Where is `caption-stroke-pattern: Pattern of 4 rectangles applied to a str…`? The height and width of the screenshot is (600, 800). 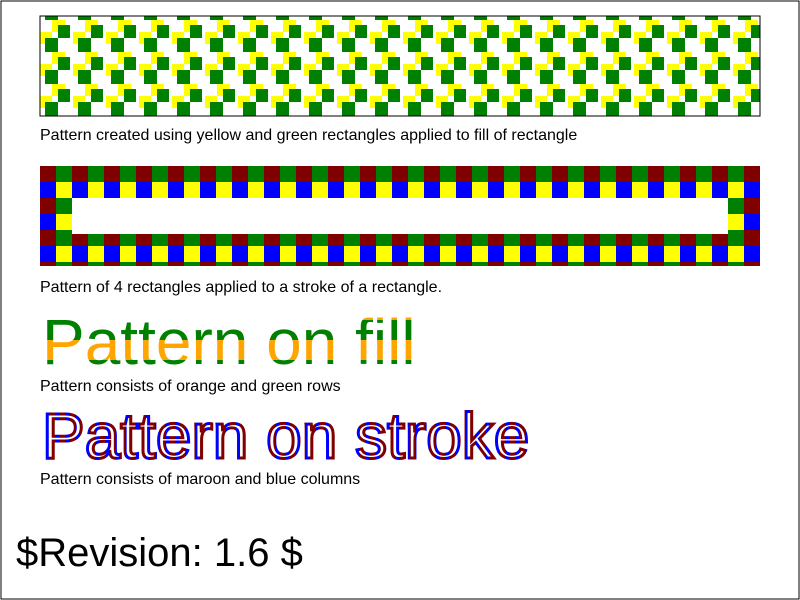
caption-stroke-pattern: Pattern of 4 rectangles applied to a str… is located at coordinates (241, 287).